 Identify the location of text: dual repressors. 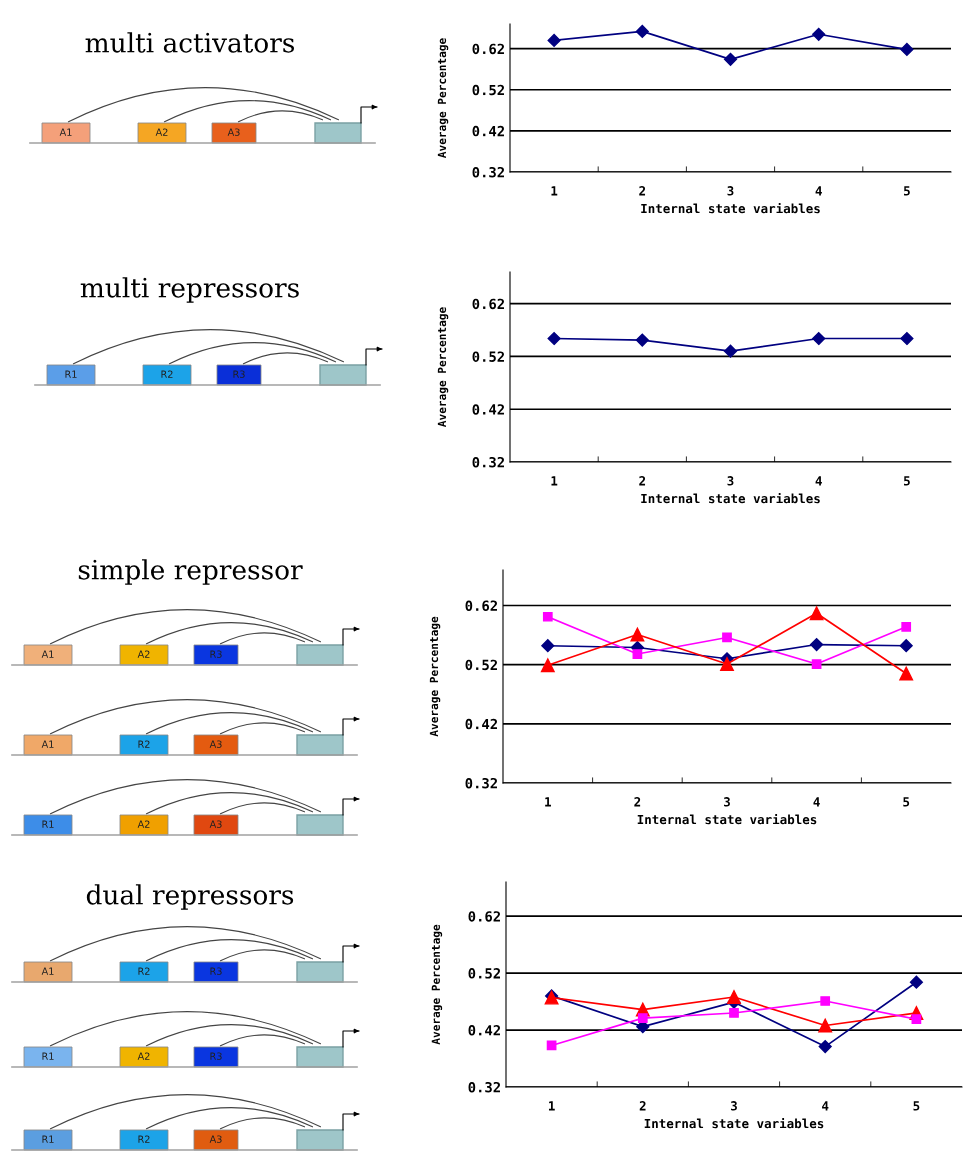
(190, 897).